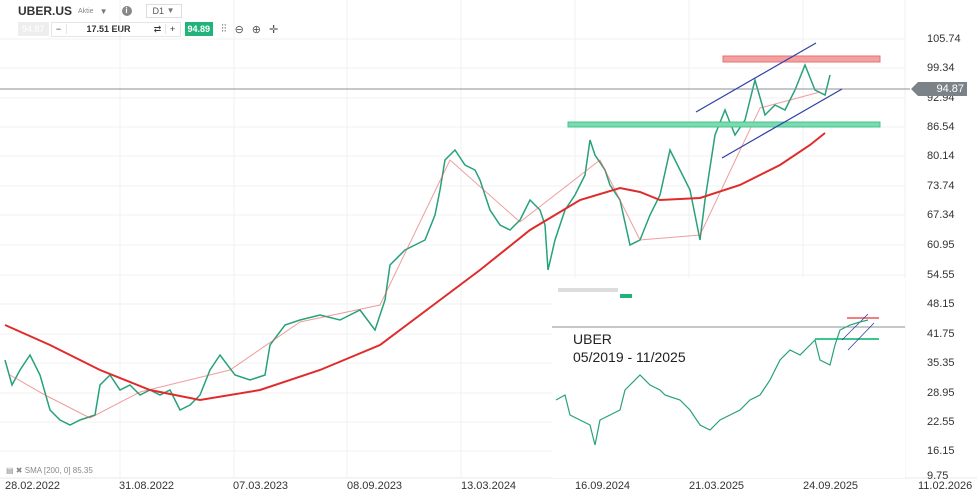 This screenshot has height=497, width=977. I want to click on price-label: 60.95, so click(941, 245).